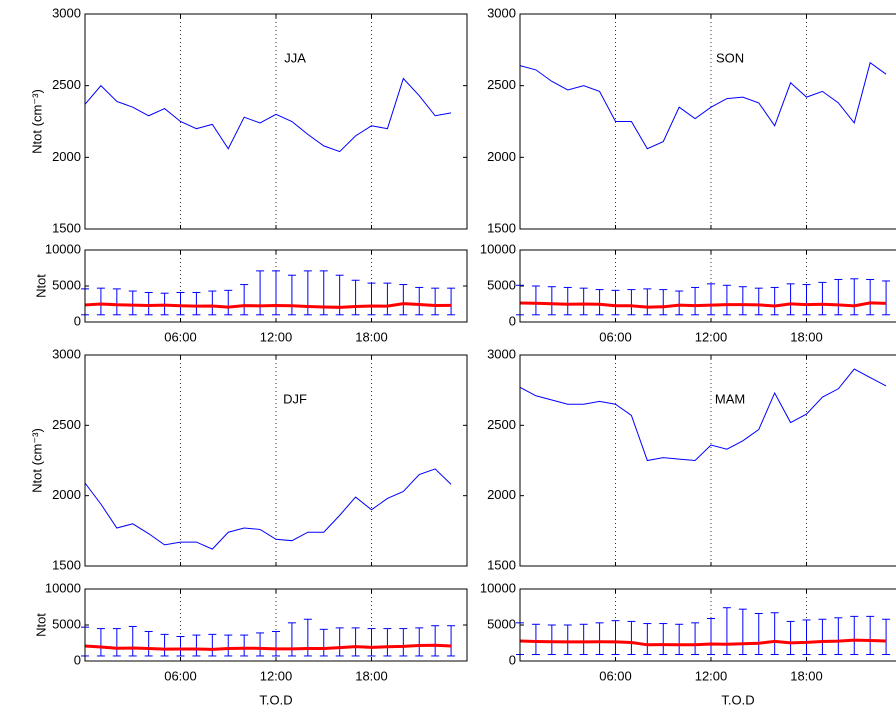 The width and height of the screenshot is (896, 717). Describe the element at coordinates (730, 57) in the screenshot. I see `panel-title: SON` at that location.